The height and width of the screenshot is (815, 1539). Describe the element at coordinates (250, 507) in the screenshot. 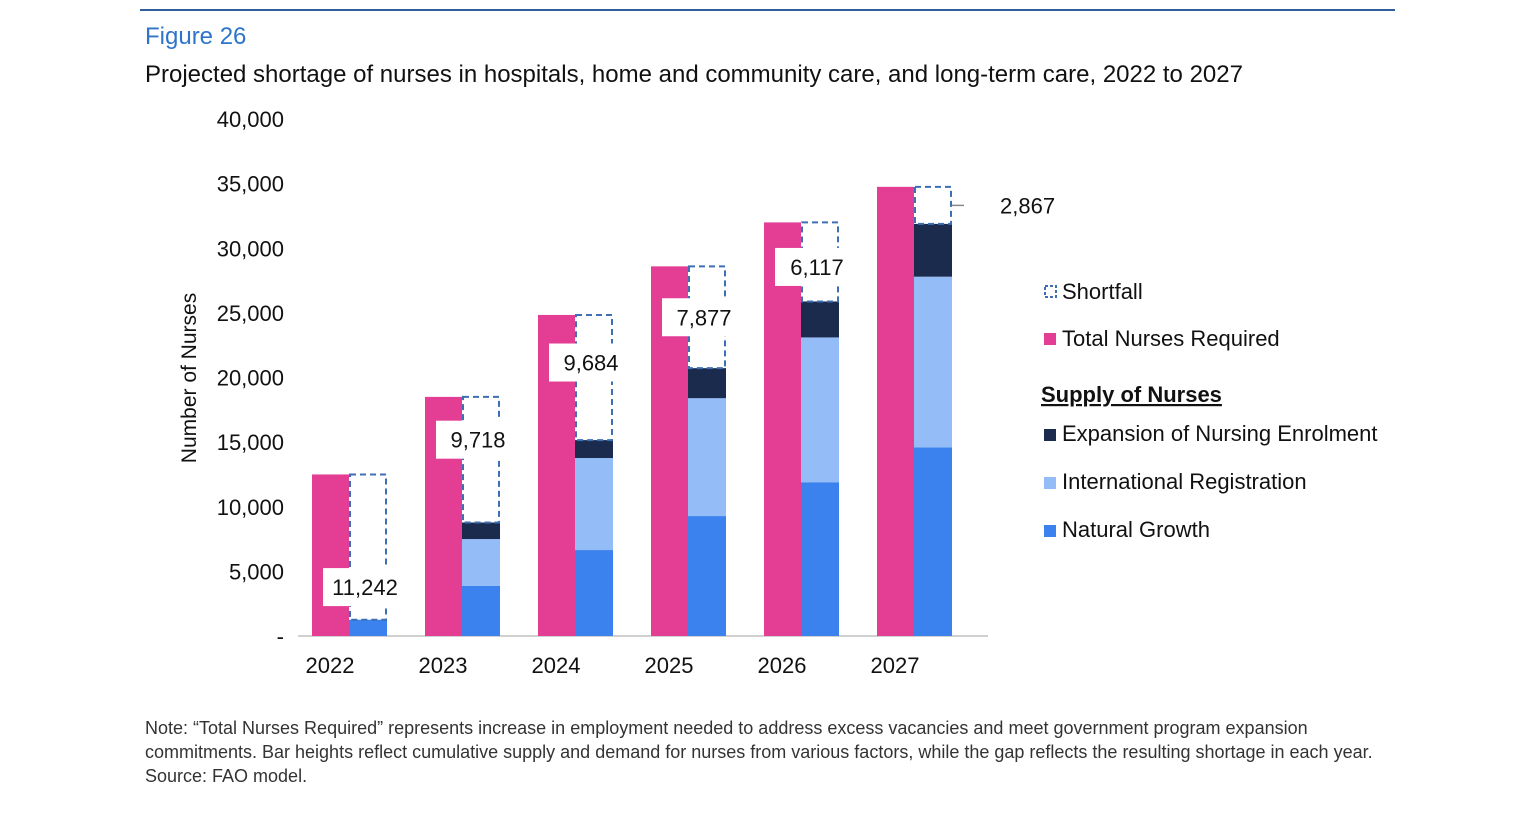

I see `y-tick-label: 10,000` at that location.